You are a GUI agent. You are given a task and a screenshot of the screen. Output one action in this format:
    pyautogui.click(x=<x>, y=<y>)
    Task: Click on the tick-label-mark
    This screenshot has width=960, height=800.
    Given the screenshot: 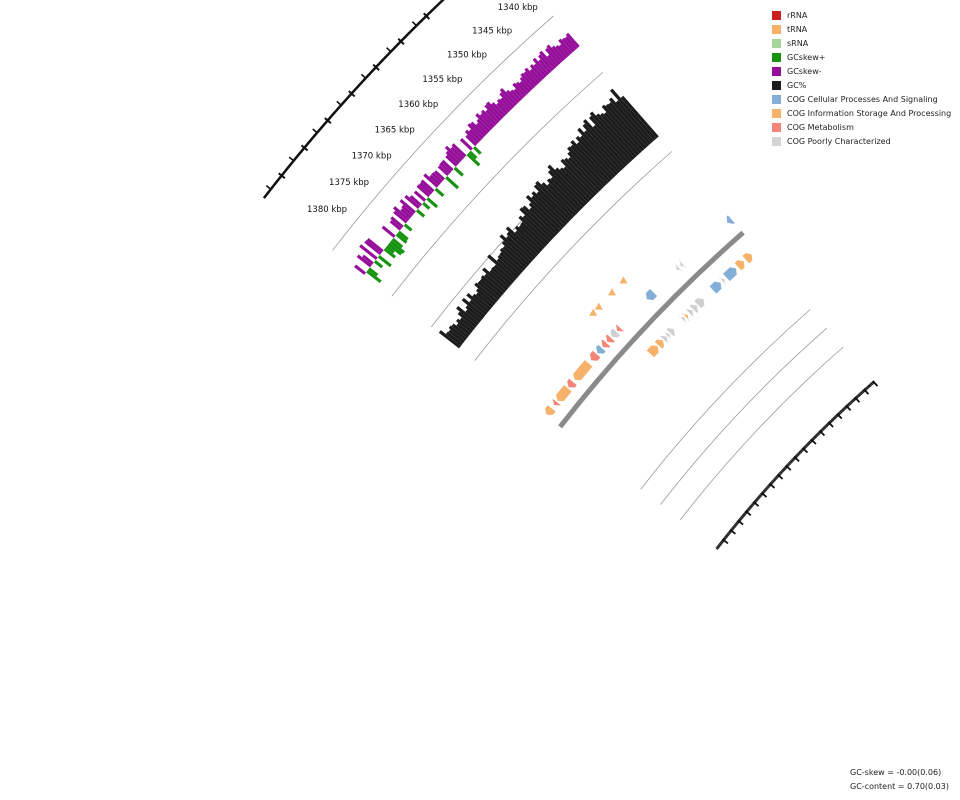 What is the action you would take?
    pyautogui.click(x=401, y=41)
    